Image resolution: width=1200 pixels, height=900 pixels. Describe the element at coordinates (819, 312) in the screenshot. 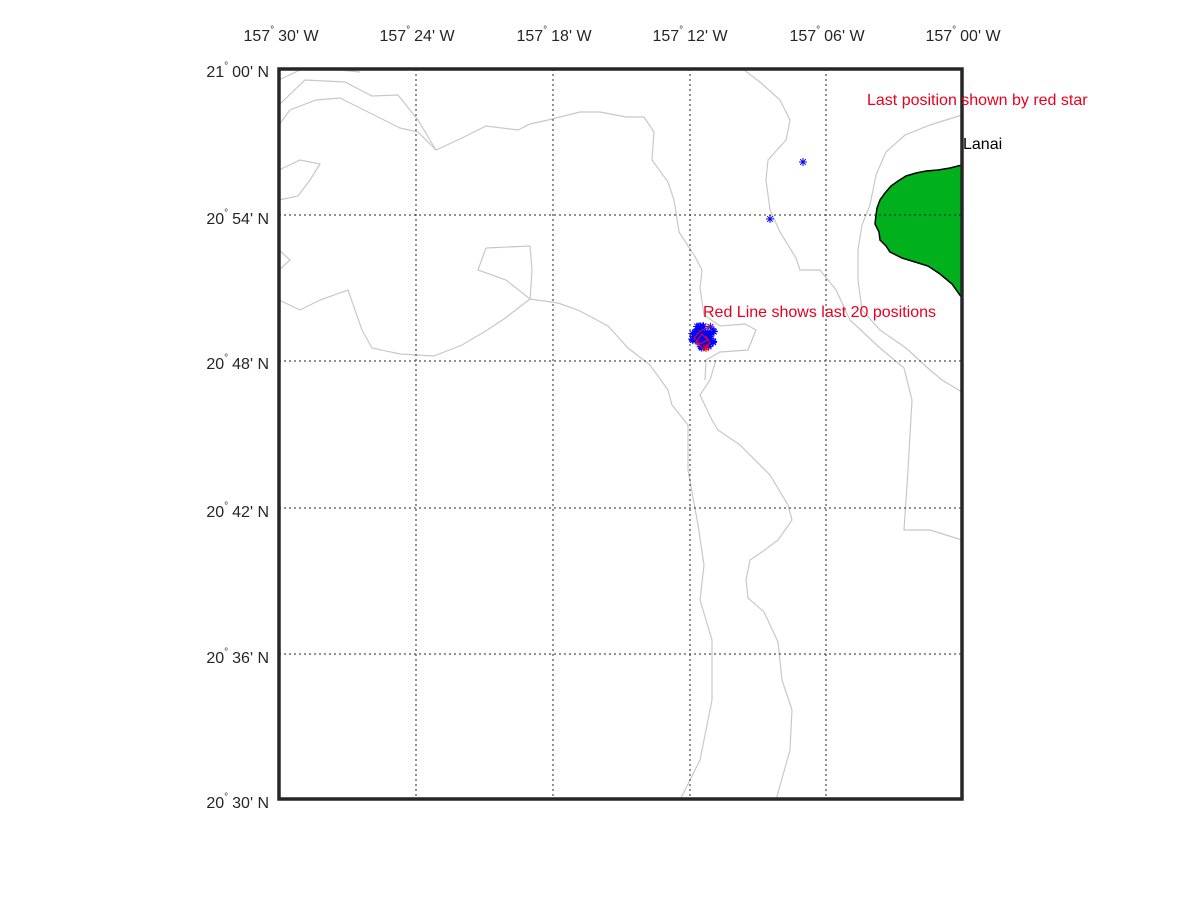

I see `red-line-note: Red Line shows last 20 positions` at that location.